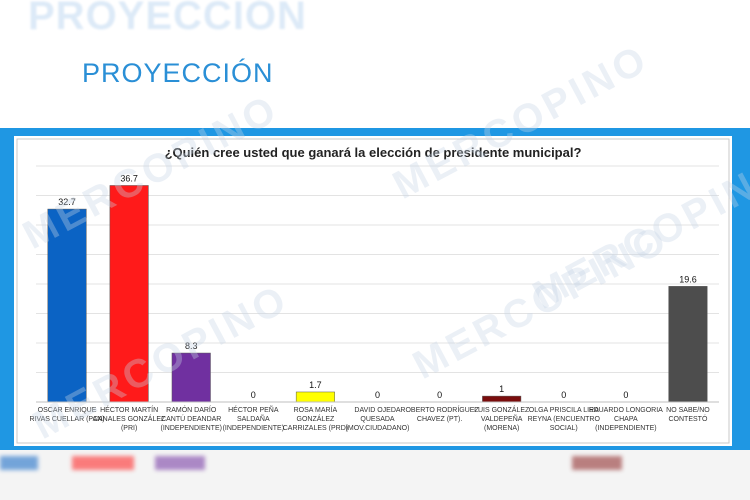 The image size is (750, 500). Describe the element at coordinates (375, 475) in the screenshot. I see `bottom-strip` at that location.